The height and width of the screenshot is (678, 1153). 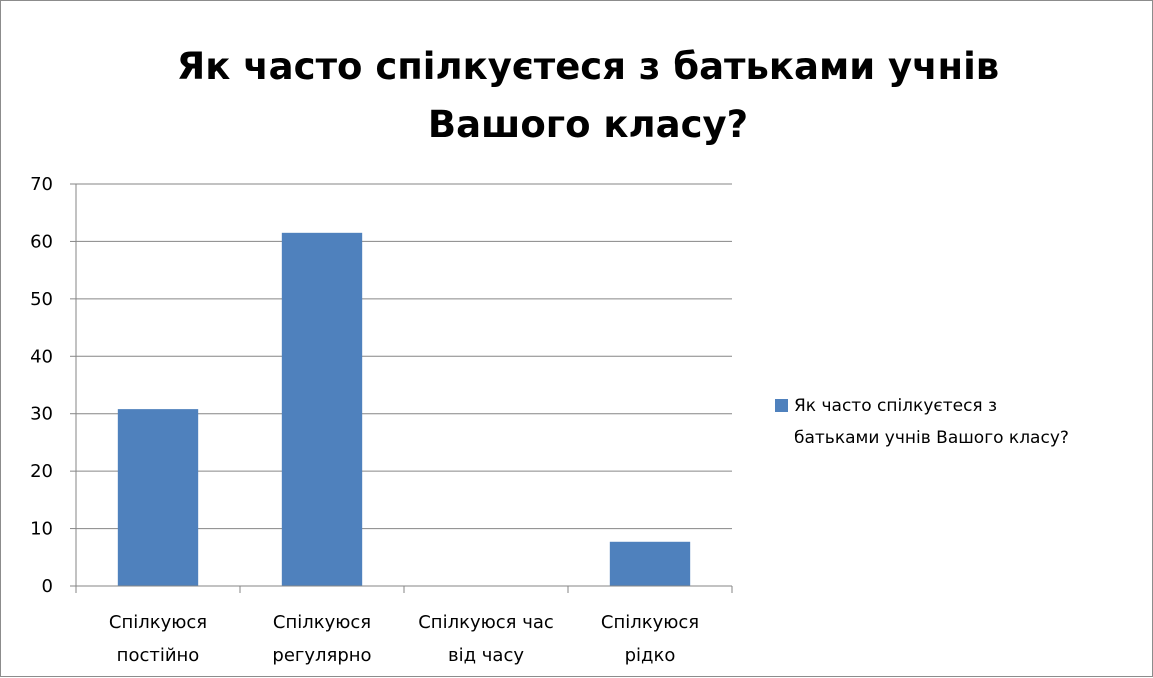 I want to click on legend-swatch, so click(x=781, y=405).